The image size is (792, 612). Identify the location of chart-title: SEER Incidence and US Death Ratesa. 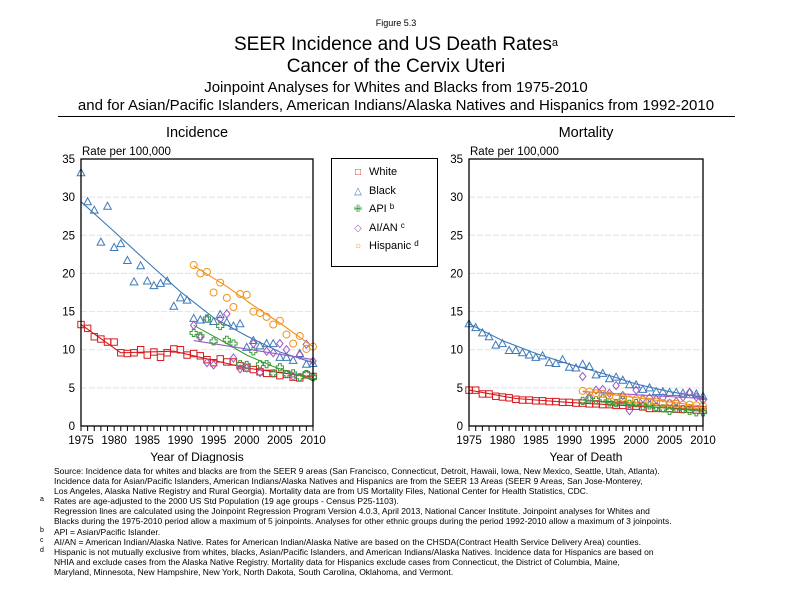
(396, 45).